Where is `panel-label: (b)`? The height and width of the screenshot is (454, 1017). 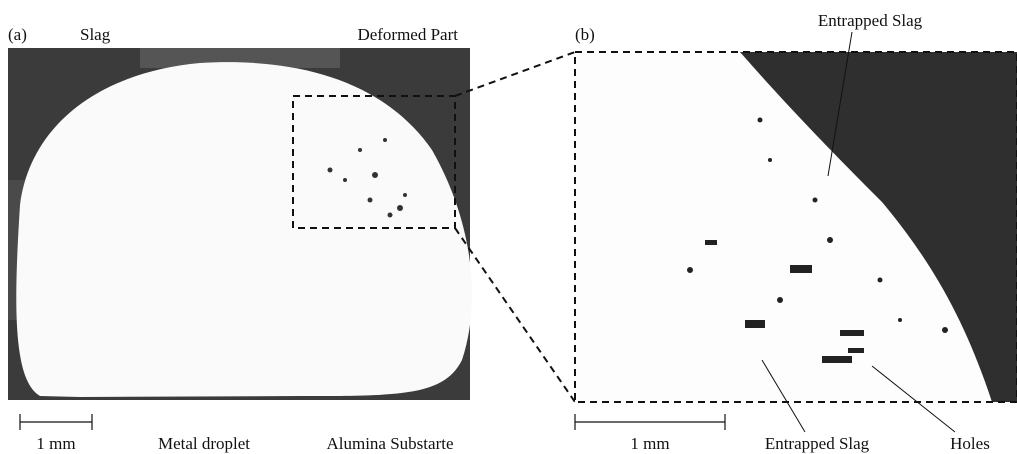
panel-label: (b) is located at coordinates (585, 34).